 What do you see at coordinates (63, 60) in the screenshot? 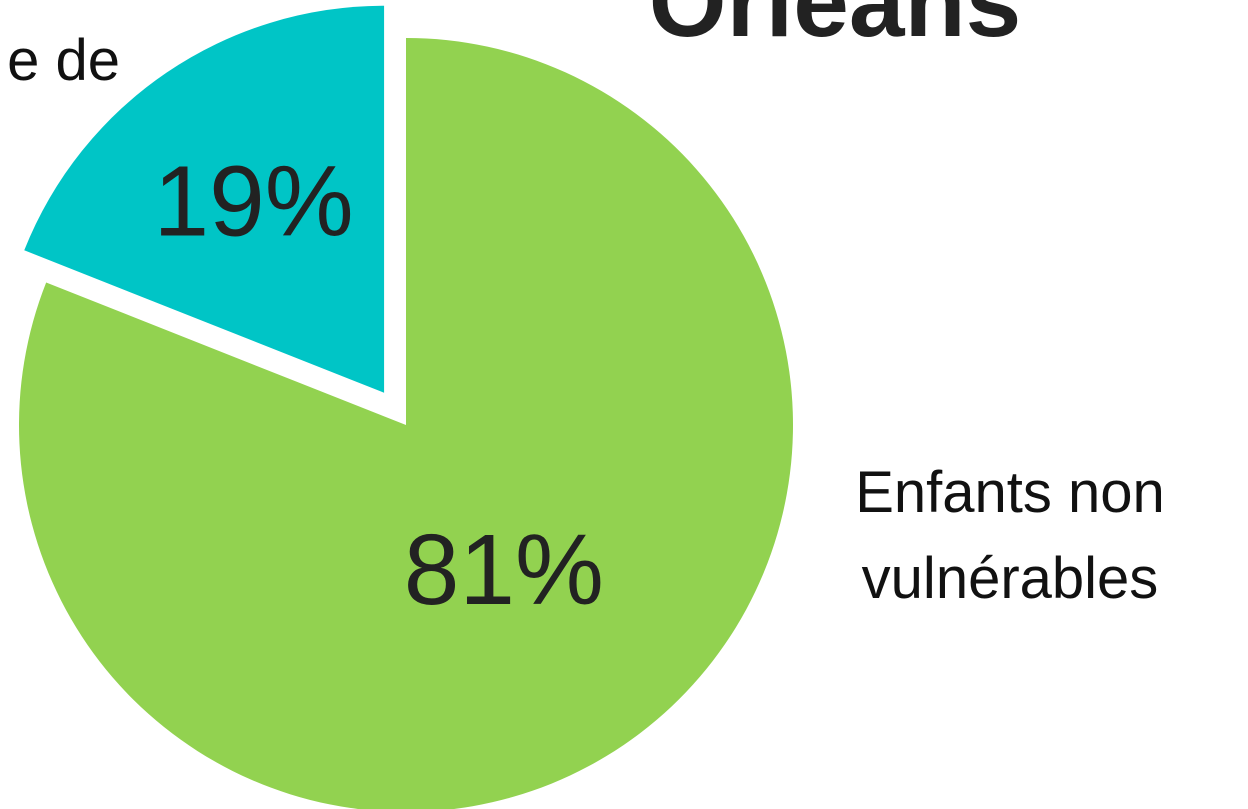
I see `slice-label: e de` at bounding box center [63, 60].